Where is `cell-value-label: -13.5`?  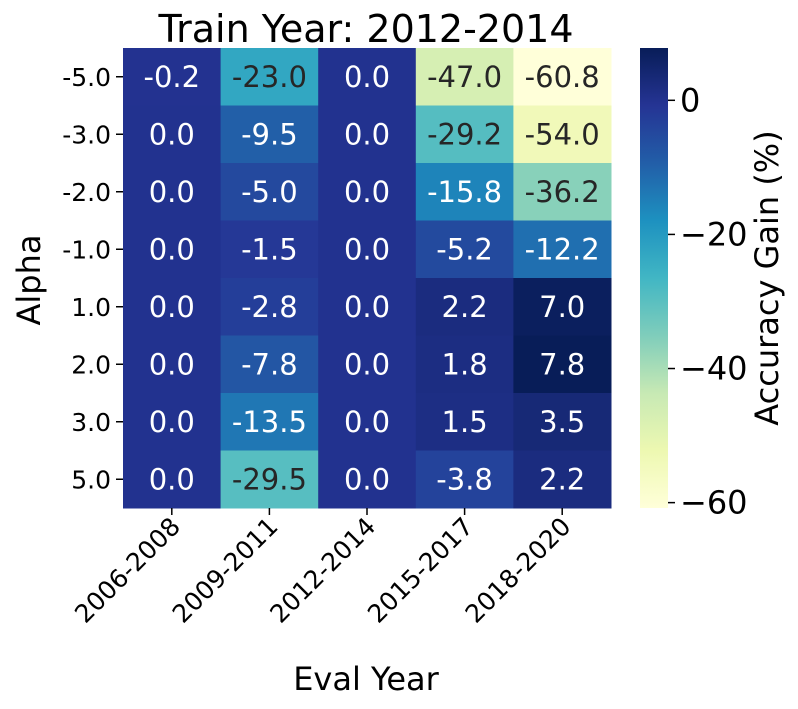
cell-value-label: -13.5 is located at coordinates (269, 422).